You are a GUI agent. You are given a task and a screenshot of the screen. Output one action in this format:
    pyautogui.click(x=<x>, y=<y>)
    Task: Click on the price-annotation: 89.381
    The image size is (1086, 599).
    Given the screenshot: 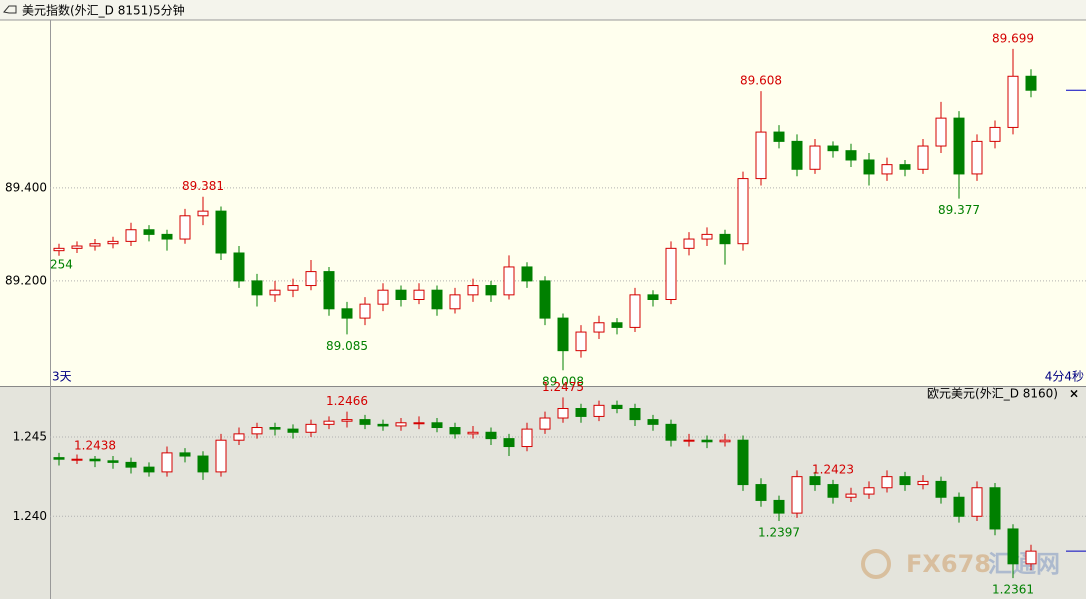 What is the action you would take?
    pyautogui.click(x=203, y=186)
    